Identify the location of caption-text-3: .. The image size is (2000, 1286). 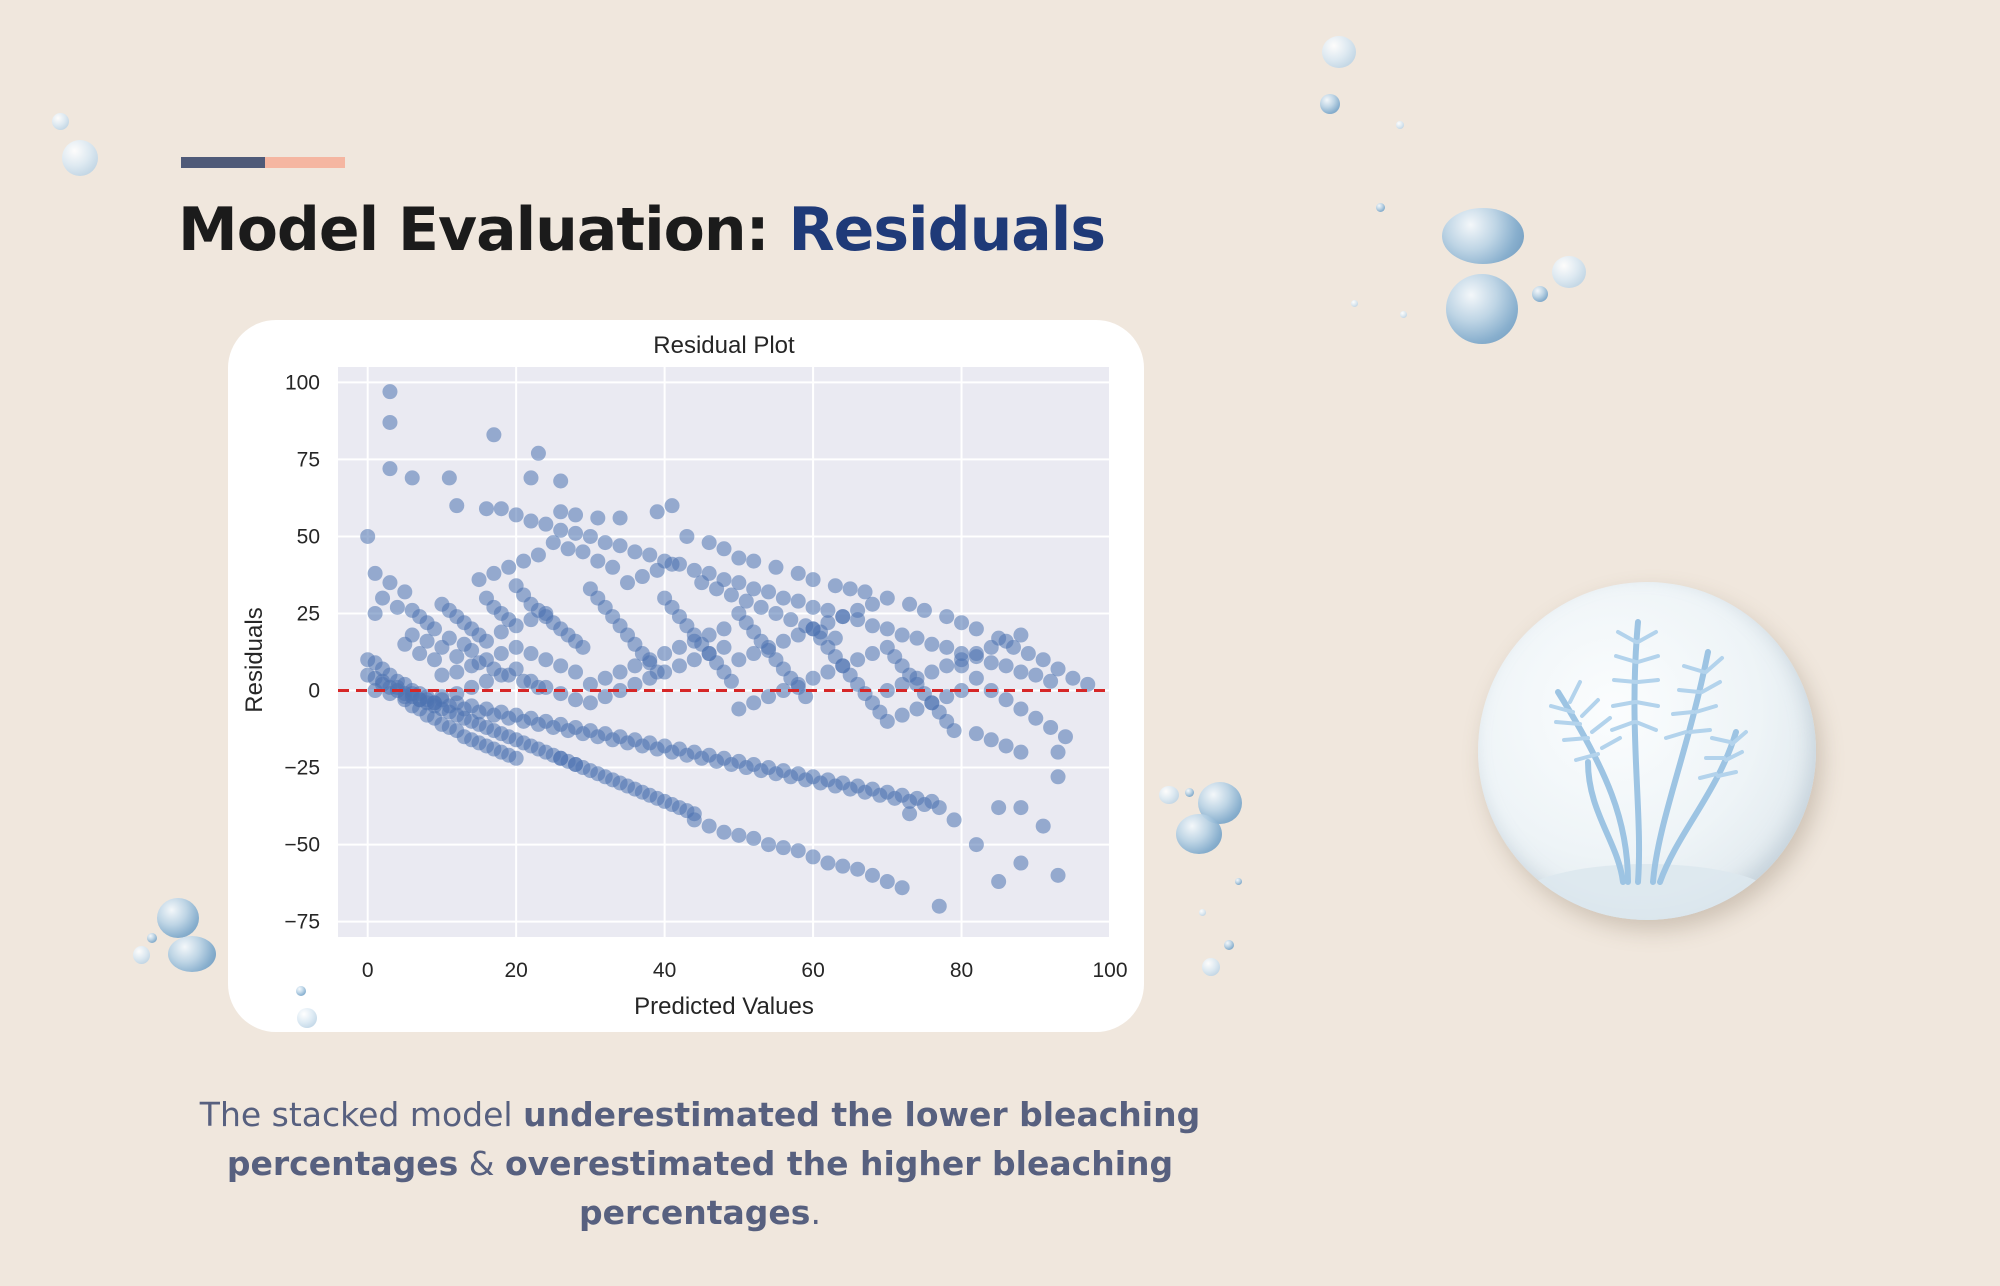
(815, 1212).